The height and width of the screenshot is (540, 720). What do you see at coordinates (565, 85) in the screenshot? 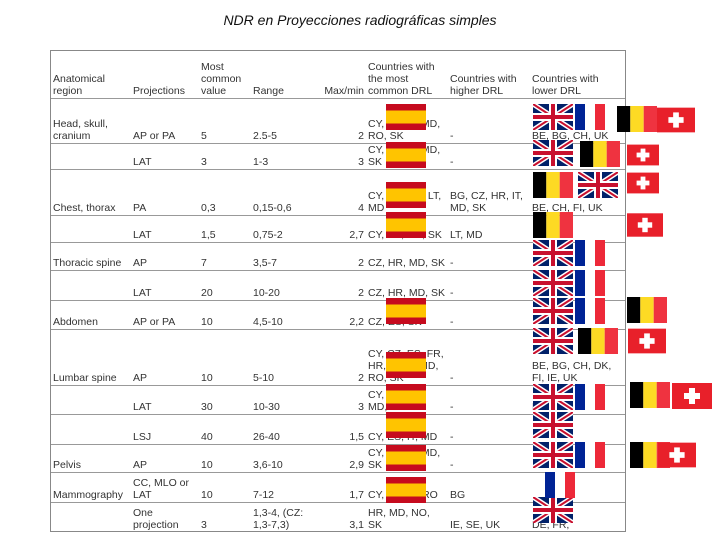
I see `header-cell: Countries with lower DRL` at bounding box center [565, 85].